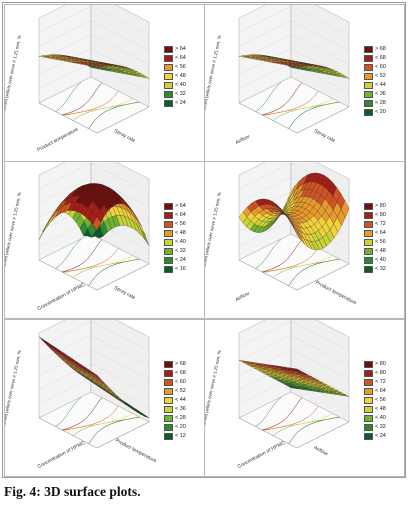 Image resolution: width=409 pixels, height=505 pixels. I want to click on figure-caption: Fig. 4: 3D surface plots., so click(72, 491).